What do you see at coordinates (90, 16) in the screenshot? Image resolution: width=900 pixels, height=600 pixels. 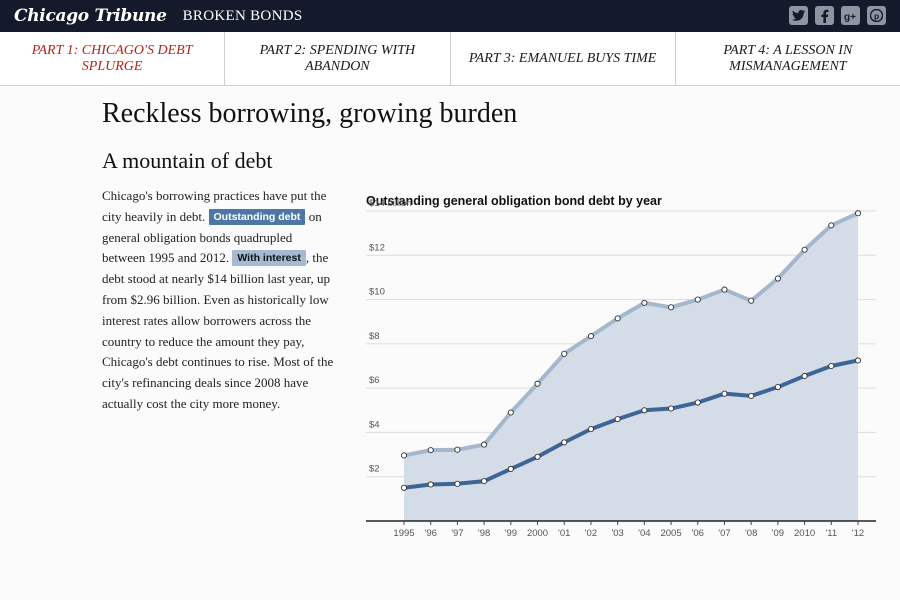 I see `chicago-tribune-logo: Chicago Tribune` at bounding box center [90, 16].